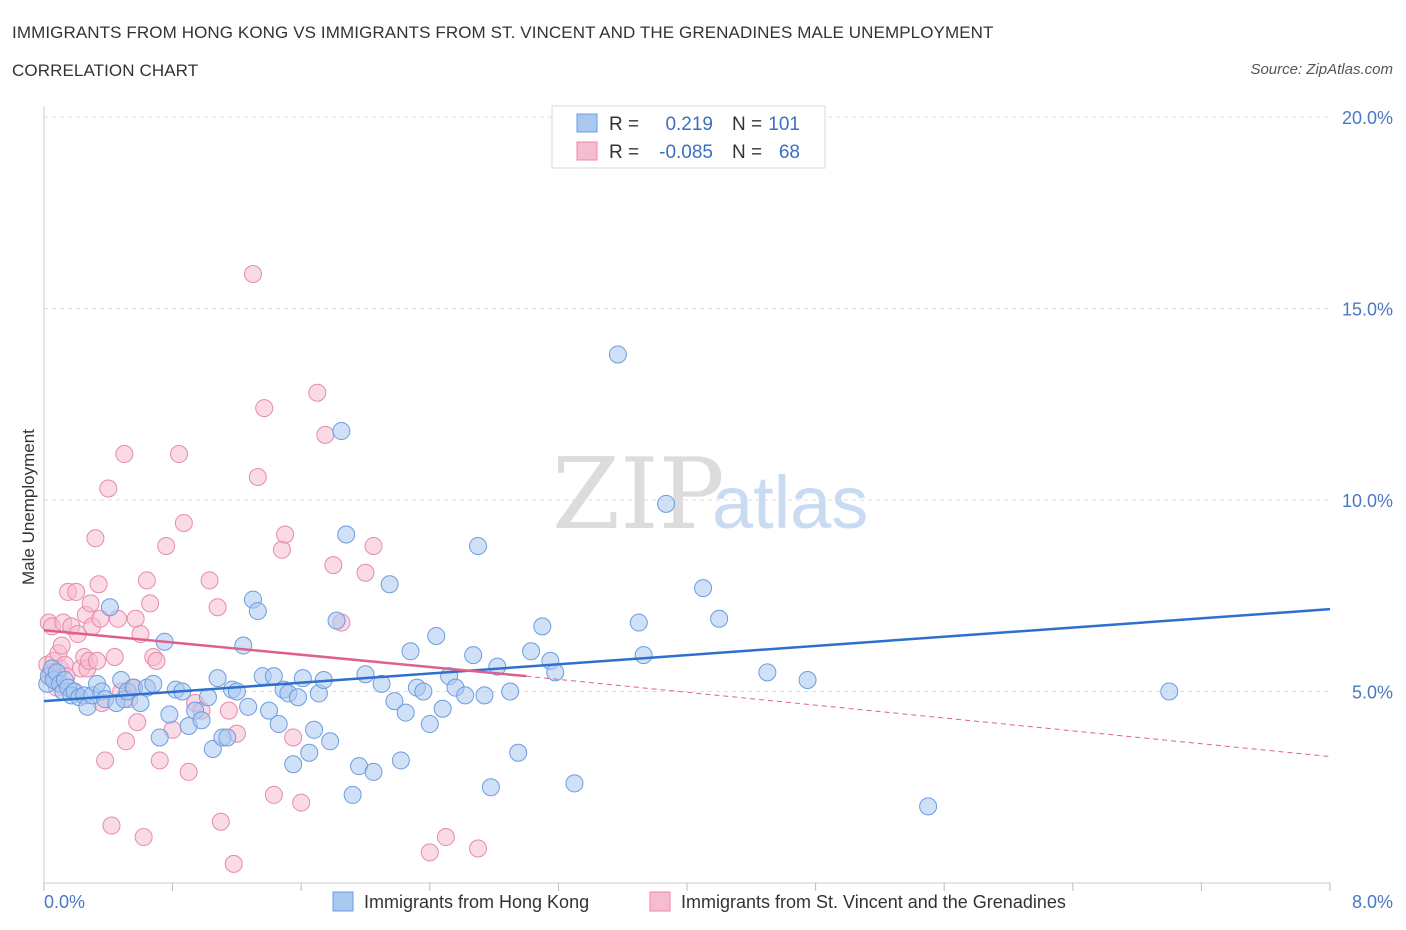  Describe the element at coordinates (1321, 69) in the screenshot. I see `source-label: Source: ZipAtlas.com` at that location.